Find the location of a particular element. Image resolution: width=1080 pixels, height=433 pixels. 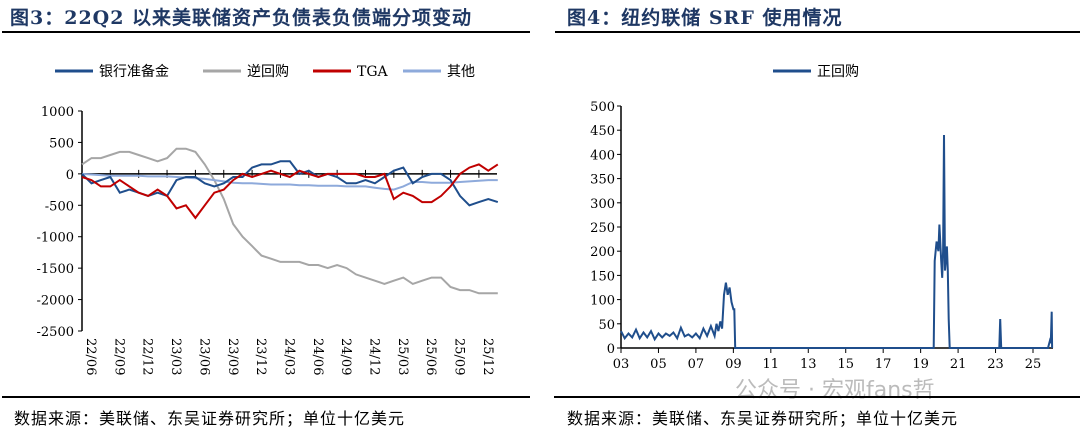

left-x-tick-label: 22/06 is located at coordinates (90, 356).